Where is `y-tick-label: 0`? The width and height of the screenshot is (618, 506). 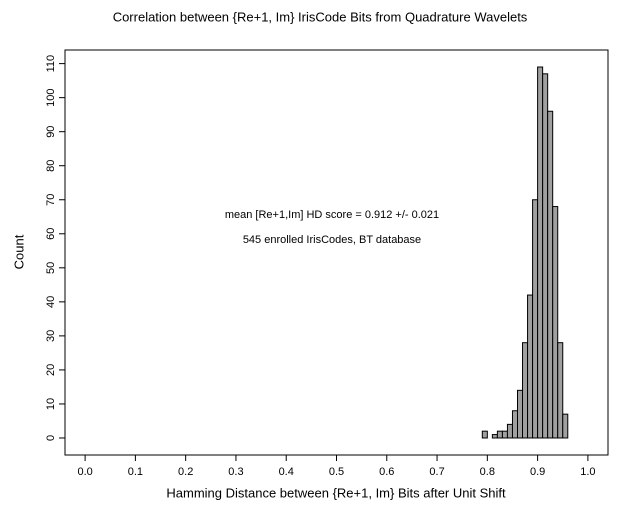 y-tick-label: 0 is located at coordinates (51, 438).